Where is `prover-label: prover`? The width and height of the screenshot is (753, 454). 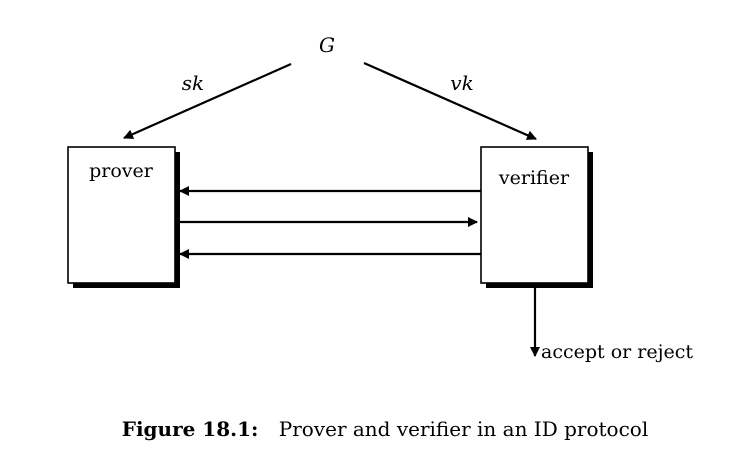
prover-label: prover is located at coordinates (121, 171).